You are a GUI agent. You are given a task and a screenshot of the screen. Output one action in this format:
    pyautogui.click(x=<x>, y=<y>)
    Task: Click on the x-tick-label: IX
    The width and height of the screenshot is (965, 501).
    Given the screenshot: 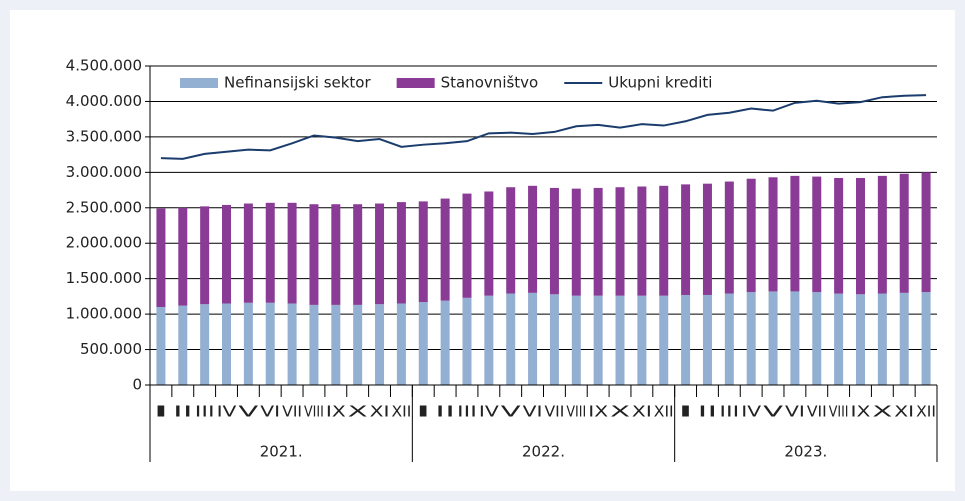 What is the action you would take?
    pyautogui.click(x=861, y=412)
    